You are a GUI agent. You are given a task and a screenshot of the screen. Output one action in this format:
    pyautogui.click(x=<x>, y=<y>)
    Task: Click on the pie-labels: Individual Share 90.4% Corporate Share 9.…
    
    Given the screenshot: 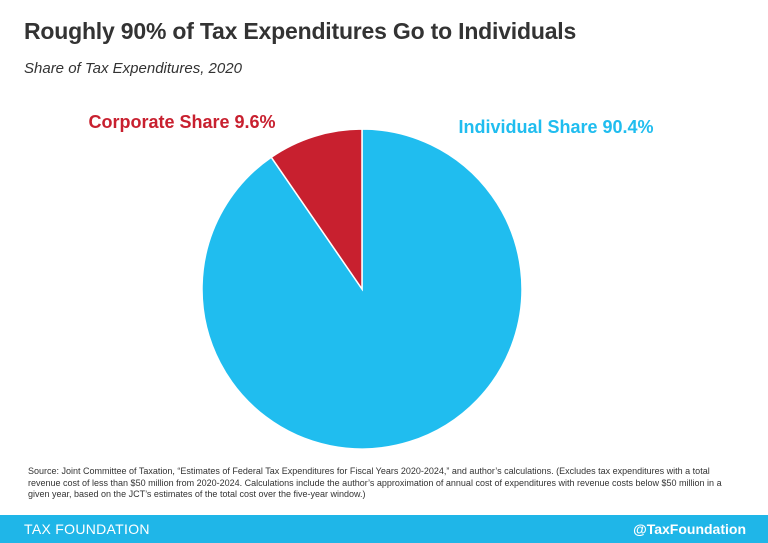 What is the action you would take?
    pyautogui.click(x=370, y=124)
    